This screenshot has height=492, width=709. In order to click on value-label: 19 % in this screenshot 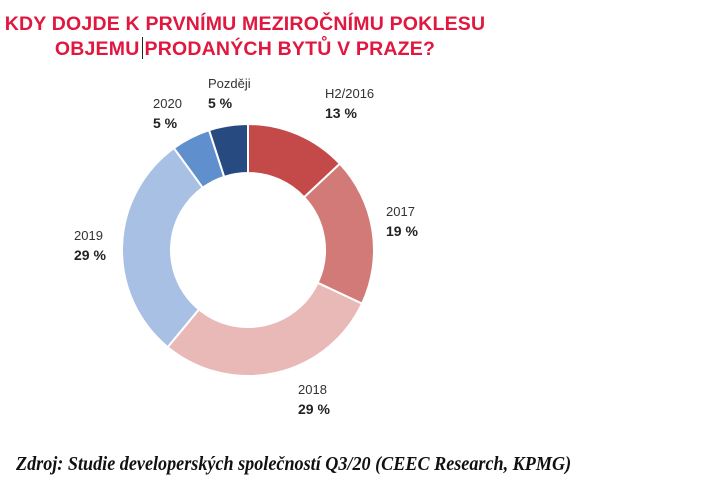, I will do `click(402, 231)`.